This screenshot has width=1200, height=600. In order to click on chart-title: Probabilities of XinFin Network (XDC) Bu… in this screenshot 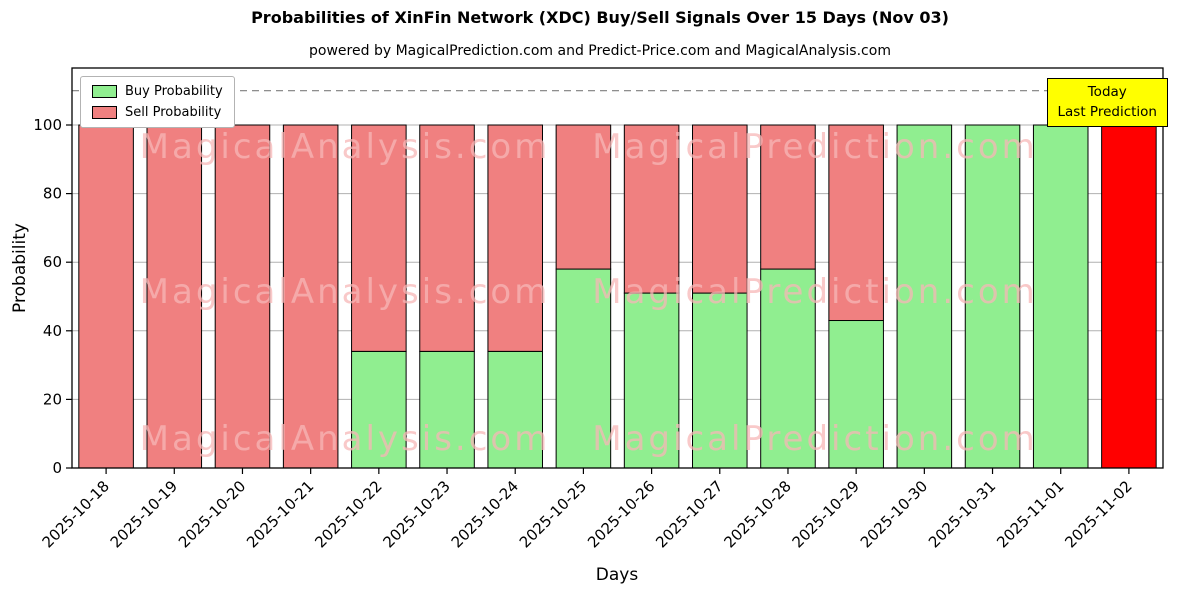, I will do `click(600, 17)`.